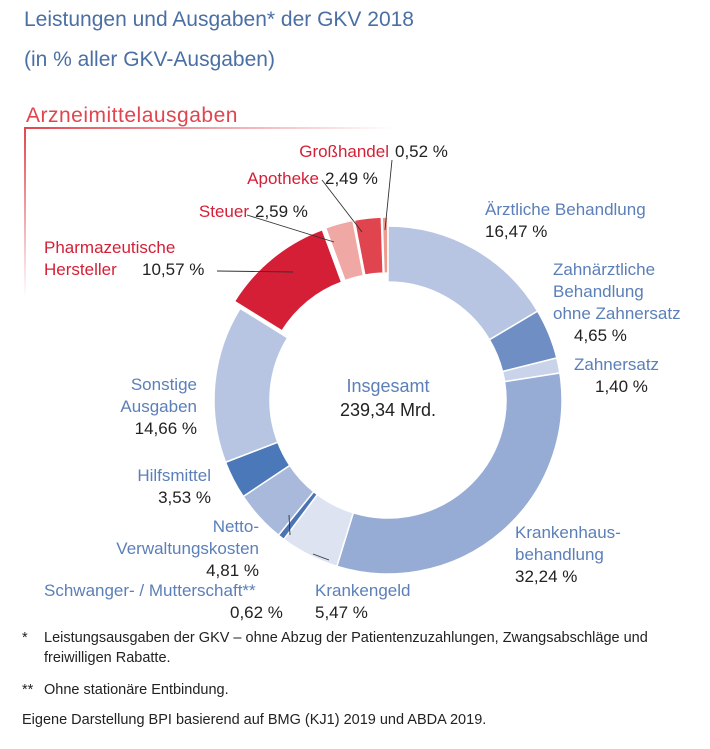 The image size is (710, 749). What do you see at coordinates (219, 19) in the screenshot?
I see `chart-title: Leistungen und Ausgaben* der GKV 2018` at bounding box center [219, 19].